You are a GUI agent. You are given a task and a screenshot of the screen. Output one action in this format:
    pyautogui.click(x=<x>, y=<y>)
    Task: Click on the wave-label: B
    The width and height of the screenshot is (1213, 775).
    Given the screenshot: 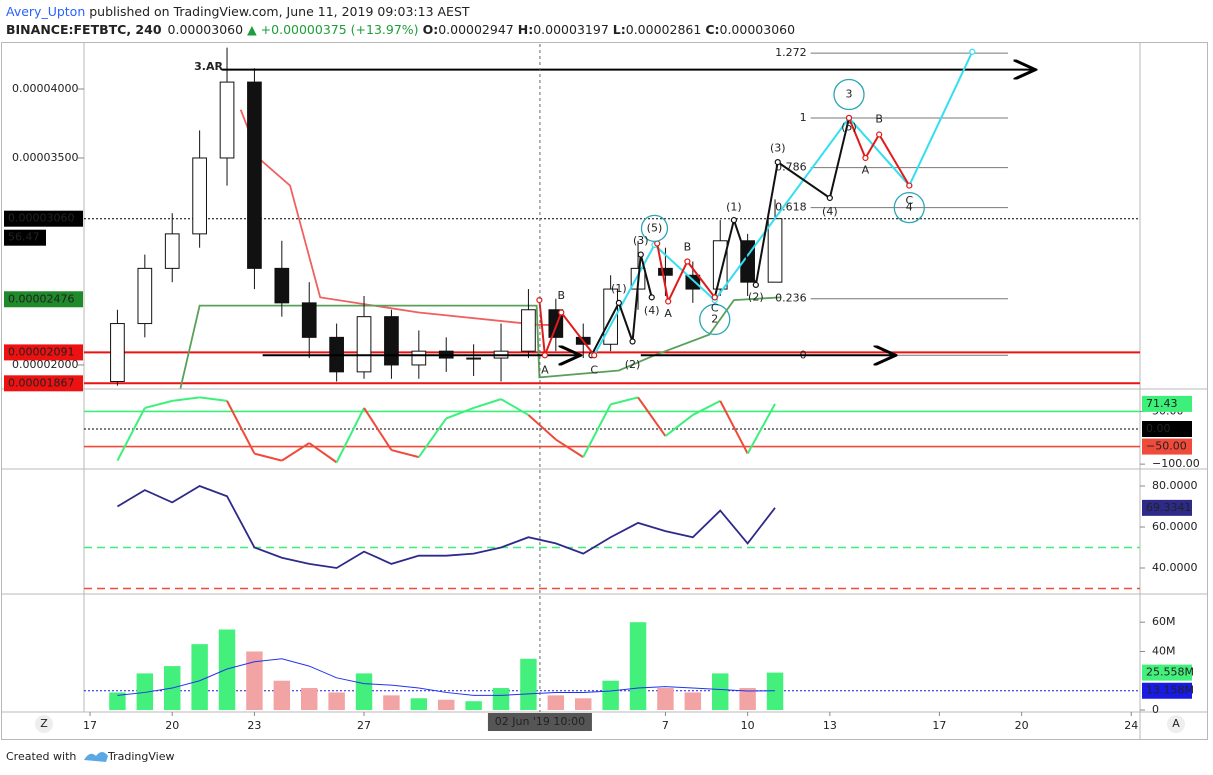 What is the action you would take?
    pyautogui.click(x=562, y=295)
    